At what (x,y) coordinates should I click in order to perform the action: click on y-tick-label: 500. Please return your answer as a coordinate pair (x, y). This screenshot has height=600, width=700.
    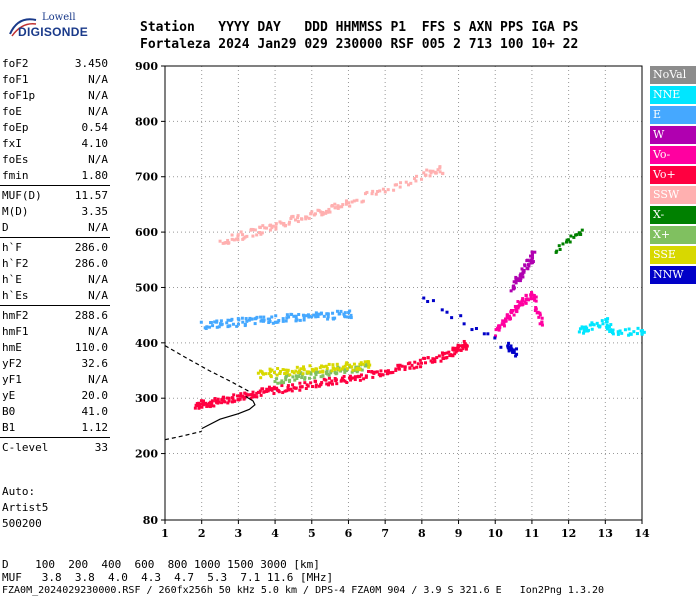
    Looking at the image, I should click on (146, 287).